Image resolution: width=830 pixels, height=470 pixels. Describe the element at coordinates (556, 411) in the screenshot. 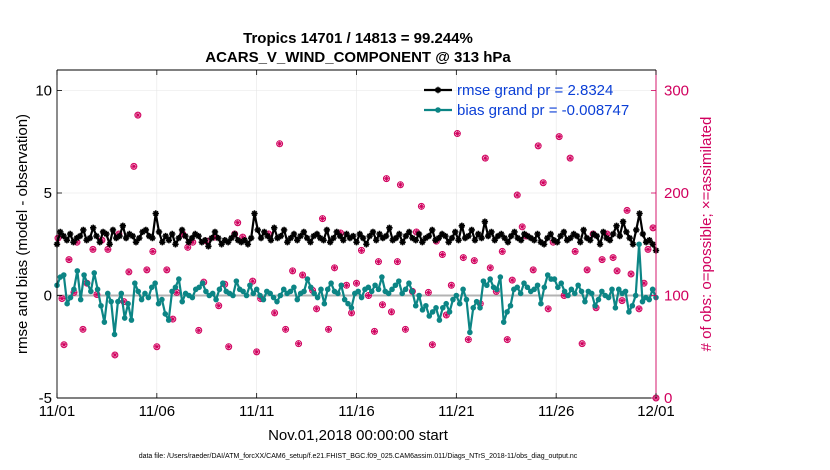

I see `x-tick-label: 11/26` at that location.